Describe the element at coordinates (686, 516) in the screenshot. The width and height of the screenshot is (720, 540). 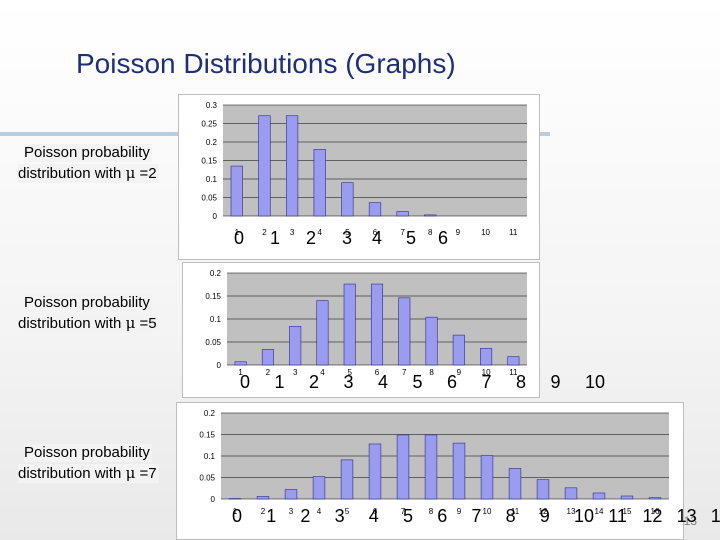
I see `overlay-number-label: 13` at that location.